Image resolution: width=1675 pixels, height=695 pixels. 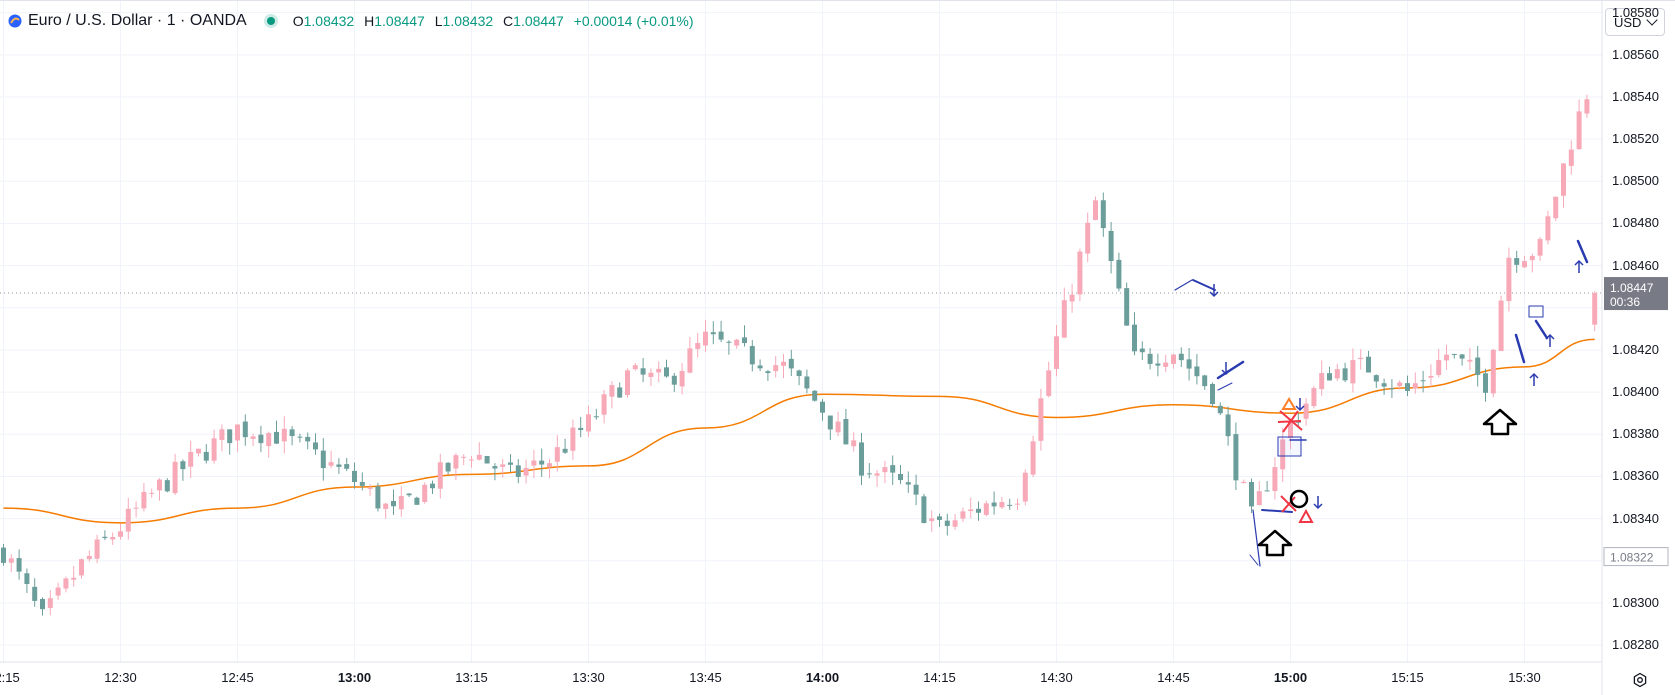 What do you see at coordinates (1635, 602) in the screenshot?
I see `price-tick-label: 1.08300` at bounding box center [1635, 602].